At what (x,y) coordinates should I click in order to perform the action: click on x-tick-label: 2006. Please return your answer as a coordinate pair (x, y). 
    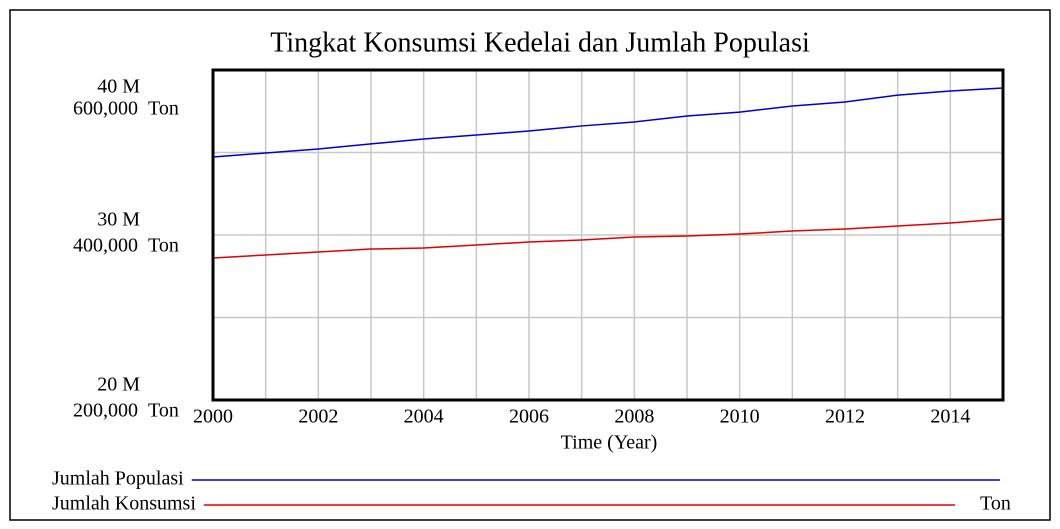
    Looking at the image, I should click on (529, 417).